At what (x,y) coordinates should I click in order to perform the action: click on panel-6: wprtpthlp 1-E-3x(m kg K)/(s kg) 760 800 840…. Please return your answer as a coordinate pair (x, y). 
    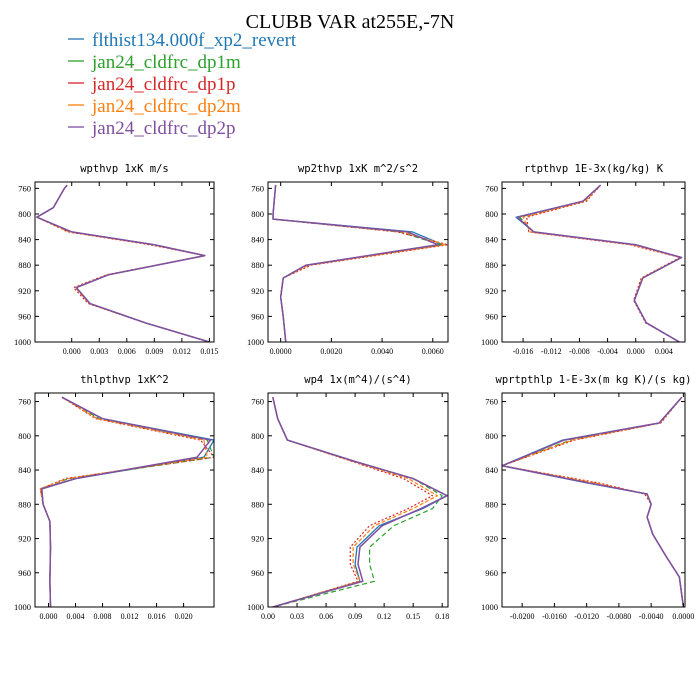
    Looking at the image, I should click on (587, 497).